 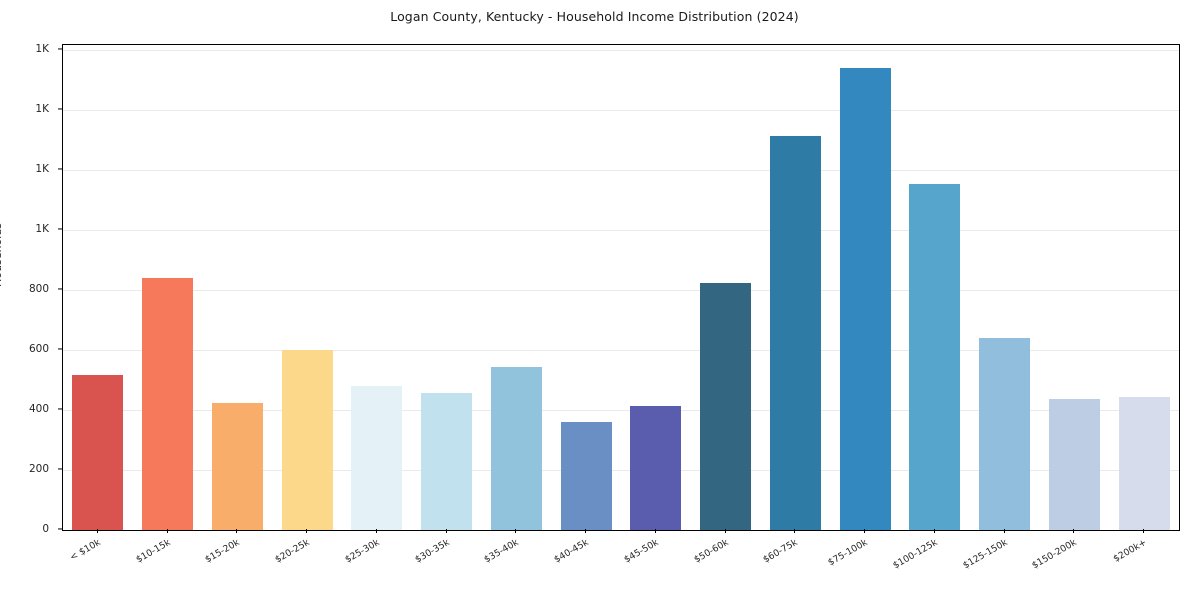 What do you see at coordinates (38, 289) in the screenshot?
I see `y-tick-label: 800` at bounding box center [38, 289].